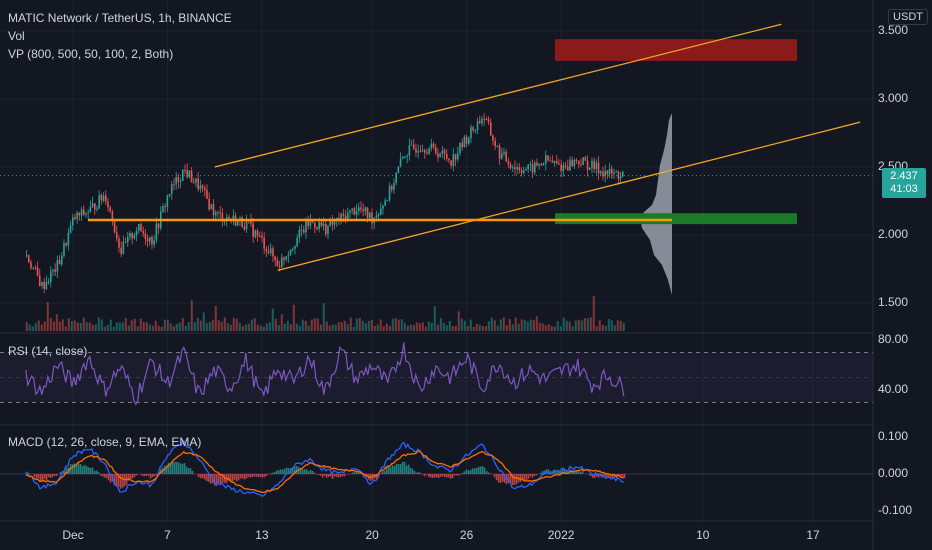 The height and width of the screenshot is (550, 932). What do you see at coordinates (813, 535) in the screenshot?
I see `time-axis-tick: 17` at bounding box center [813, 535].